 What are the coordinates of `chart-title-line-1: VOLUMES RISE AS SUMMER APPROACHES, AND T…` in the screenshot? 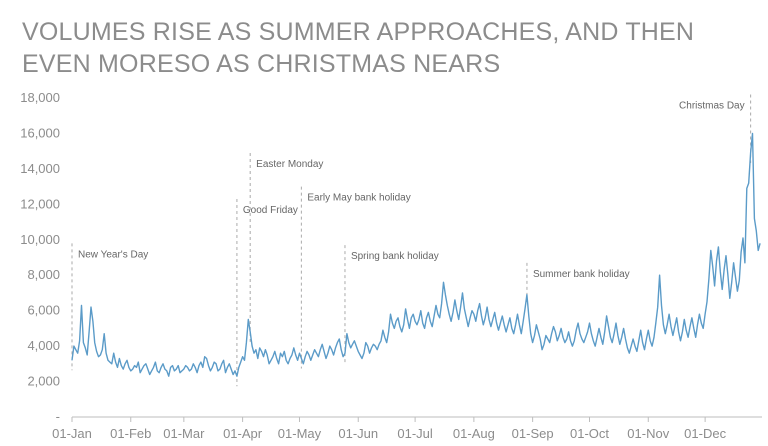 It's located at (358, 32).